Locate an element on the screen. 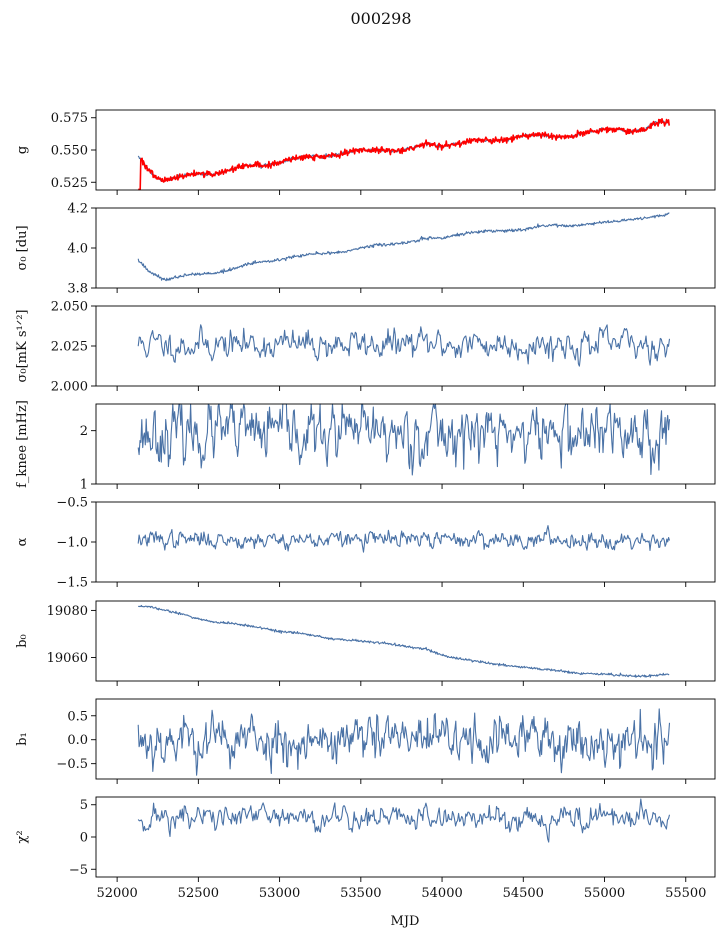 This screenshot has height=936, width=725. x-tick-label: 54500 is located at coordinates (523, 893).